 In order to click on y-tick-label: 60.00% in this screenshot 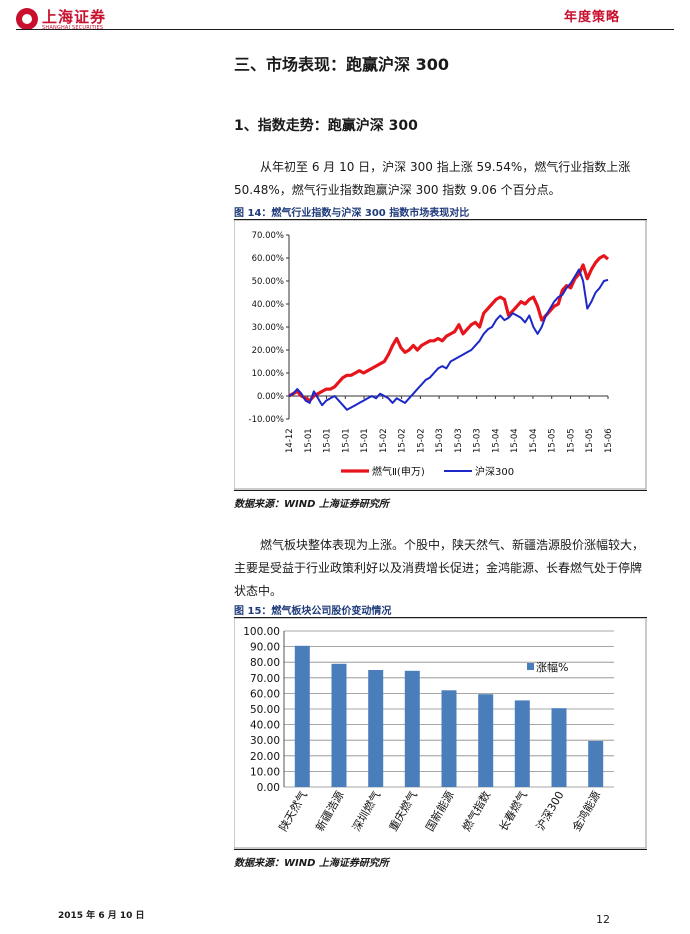, I will do `click(268, 259)`.